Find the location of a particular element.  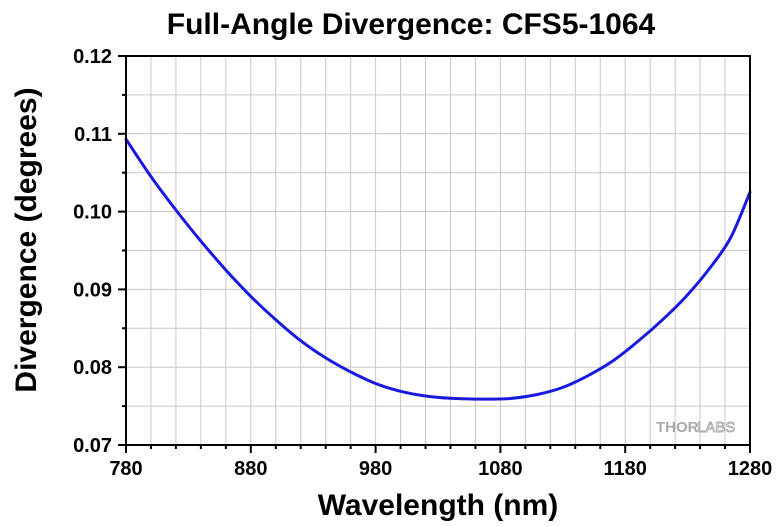

y-tick-label: 0.11 is located at coordinates (93, 135).